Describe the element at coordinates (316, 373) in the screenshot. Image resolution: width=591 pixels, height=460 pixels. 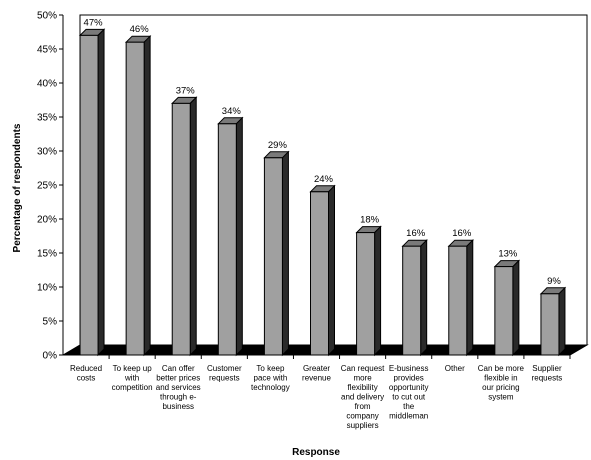
I see `x-tick-label: Greater revenue` at that location.